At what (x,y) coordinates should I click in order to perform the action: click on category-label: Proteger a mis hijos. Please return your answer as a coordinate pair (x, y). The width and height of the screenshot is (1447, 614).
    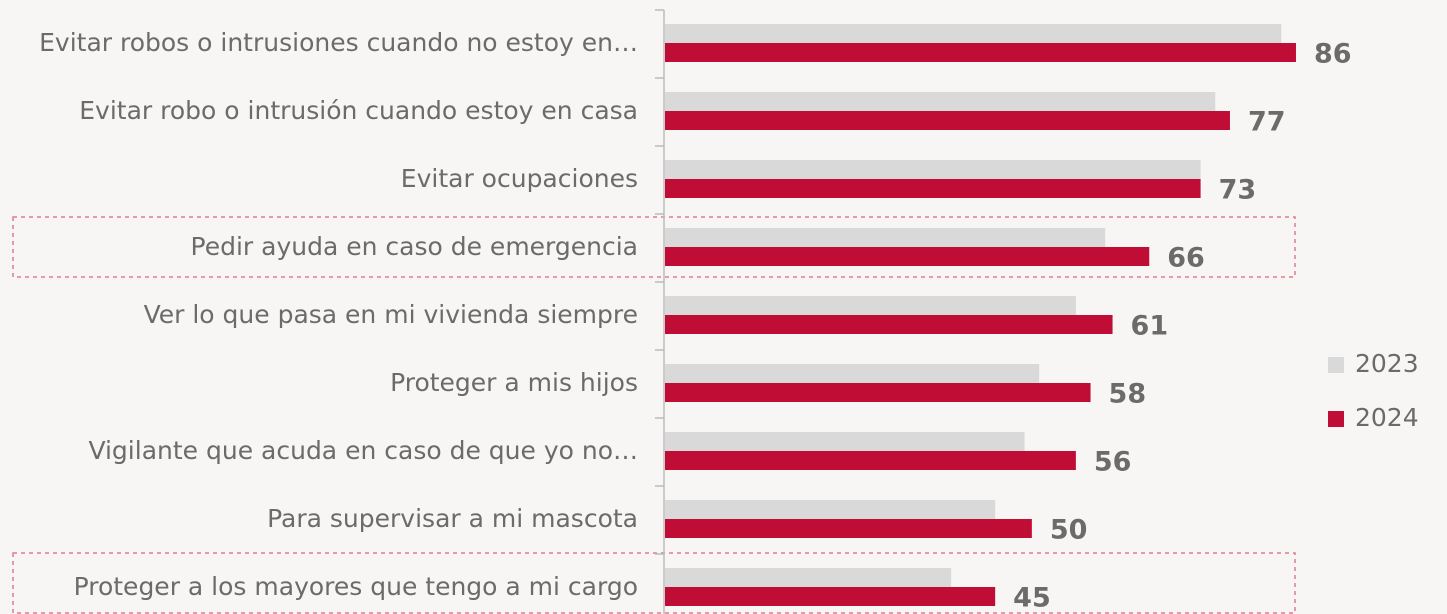
    Looking at the image, I should click on (514, 382).